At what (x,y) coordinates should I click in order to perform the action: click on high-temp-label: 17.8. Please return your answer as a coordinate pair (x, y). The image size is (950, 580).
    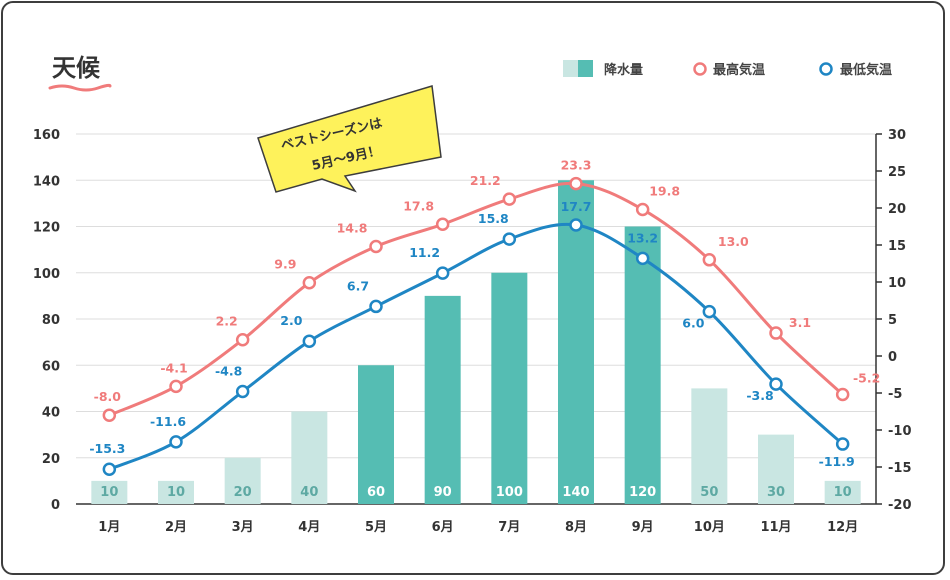
    Looking at the image, I should click on (418, 205).